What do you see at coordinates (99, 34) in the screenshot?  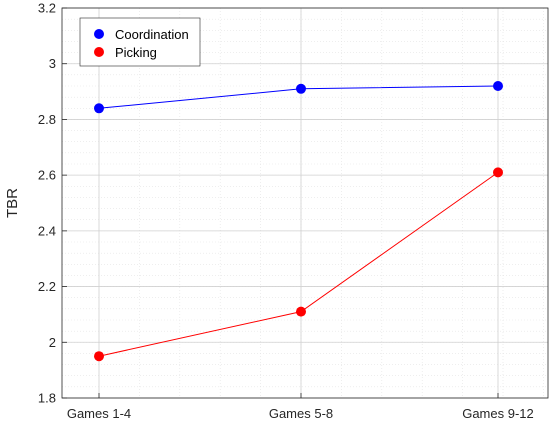 I see `legend-marker-coordination` at bounding box center [99, 34].